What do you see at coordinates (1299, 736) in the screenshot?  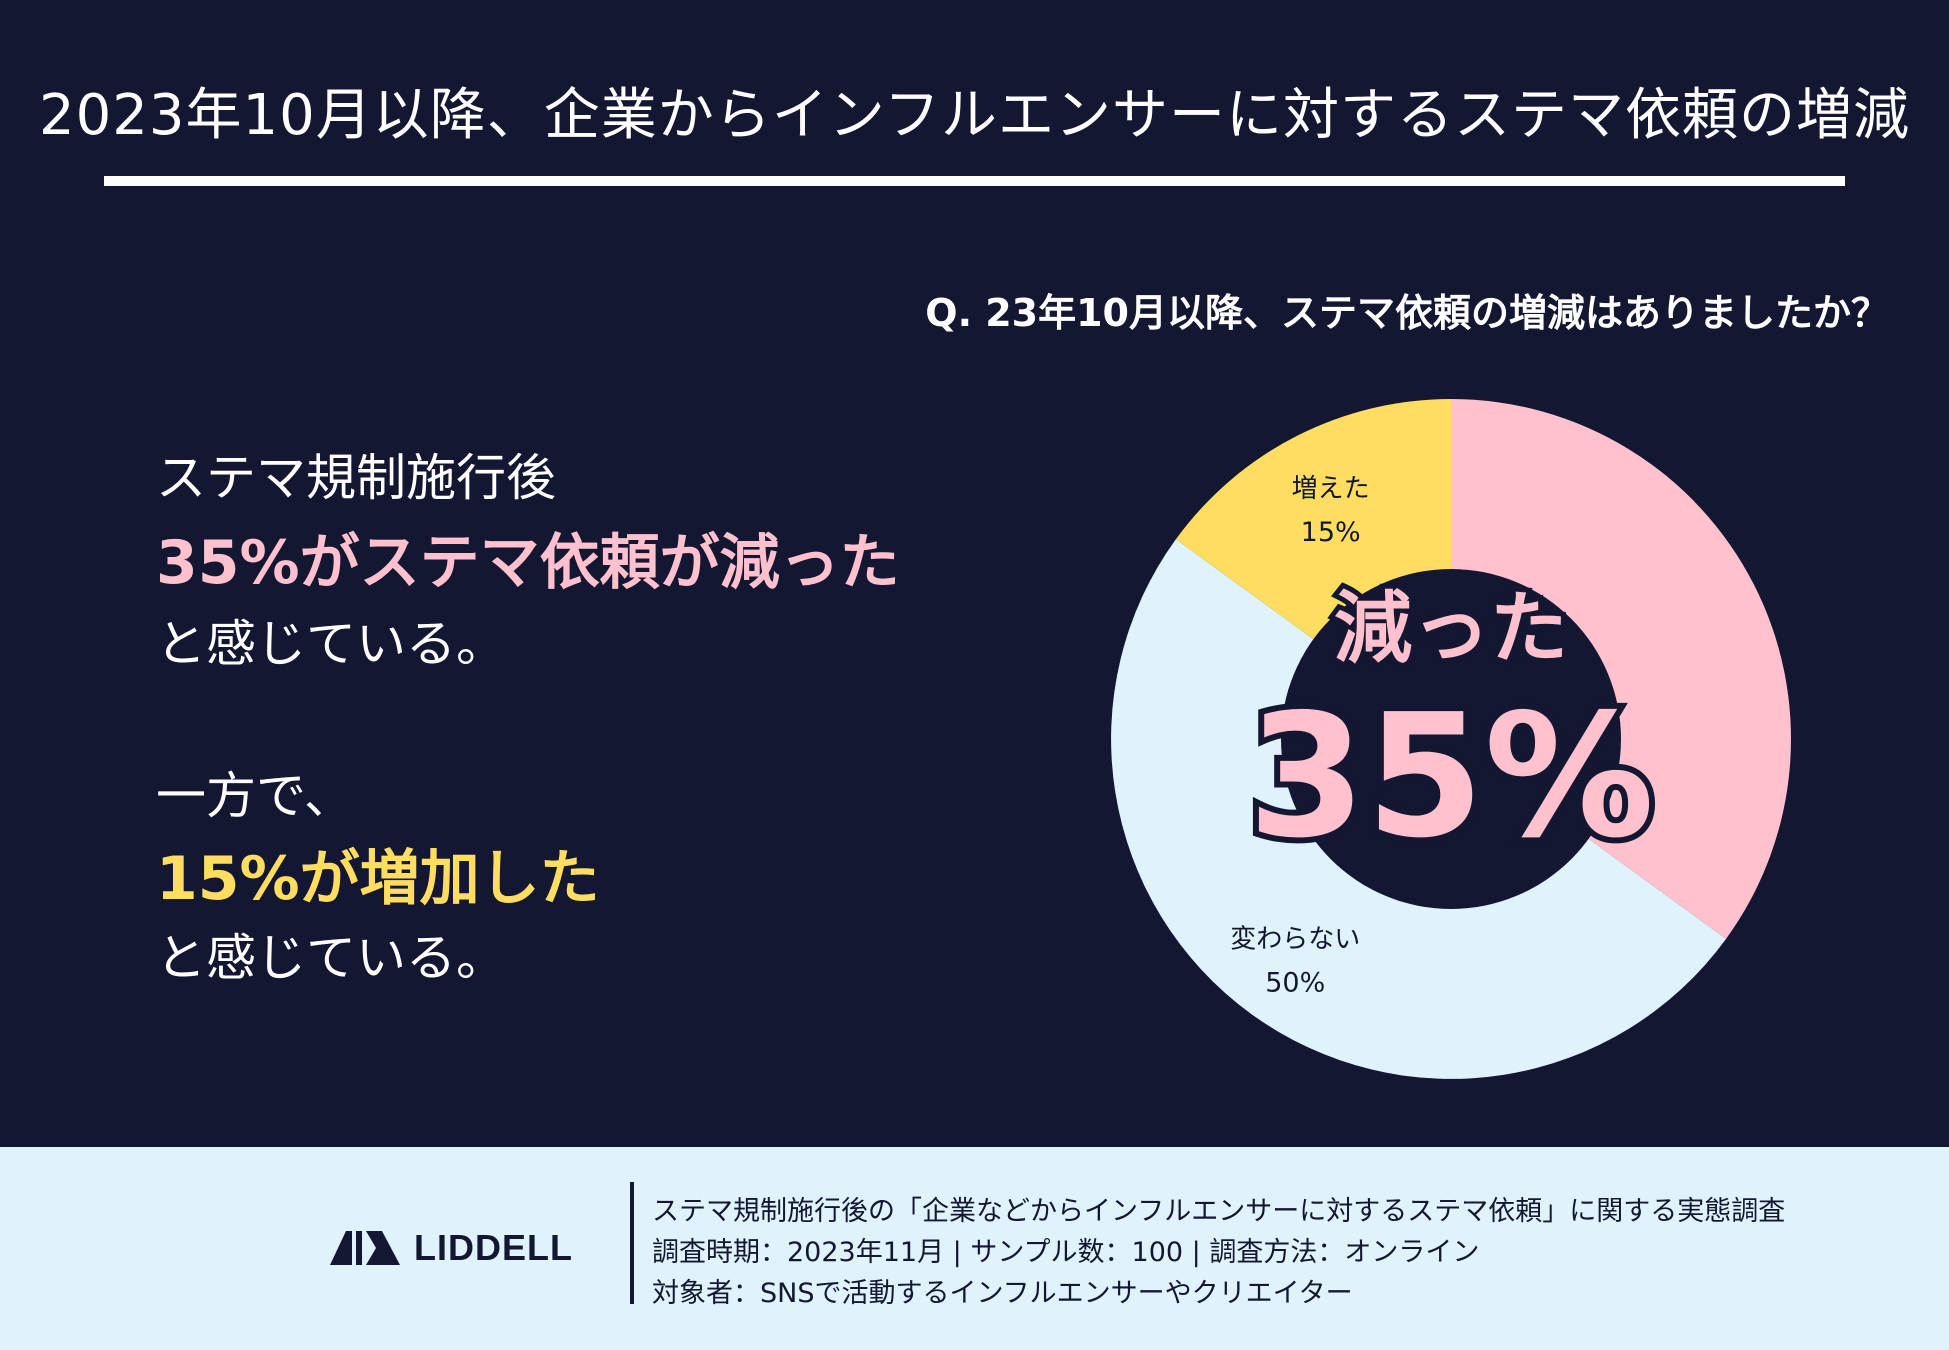 I see `donut-slice-labels: 変わらない 50% 増えた 15%` at bounding box center [1299, 736].